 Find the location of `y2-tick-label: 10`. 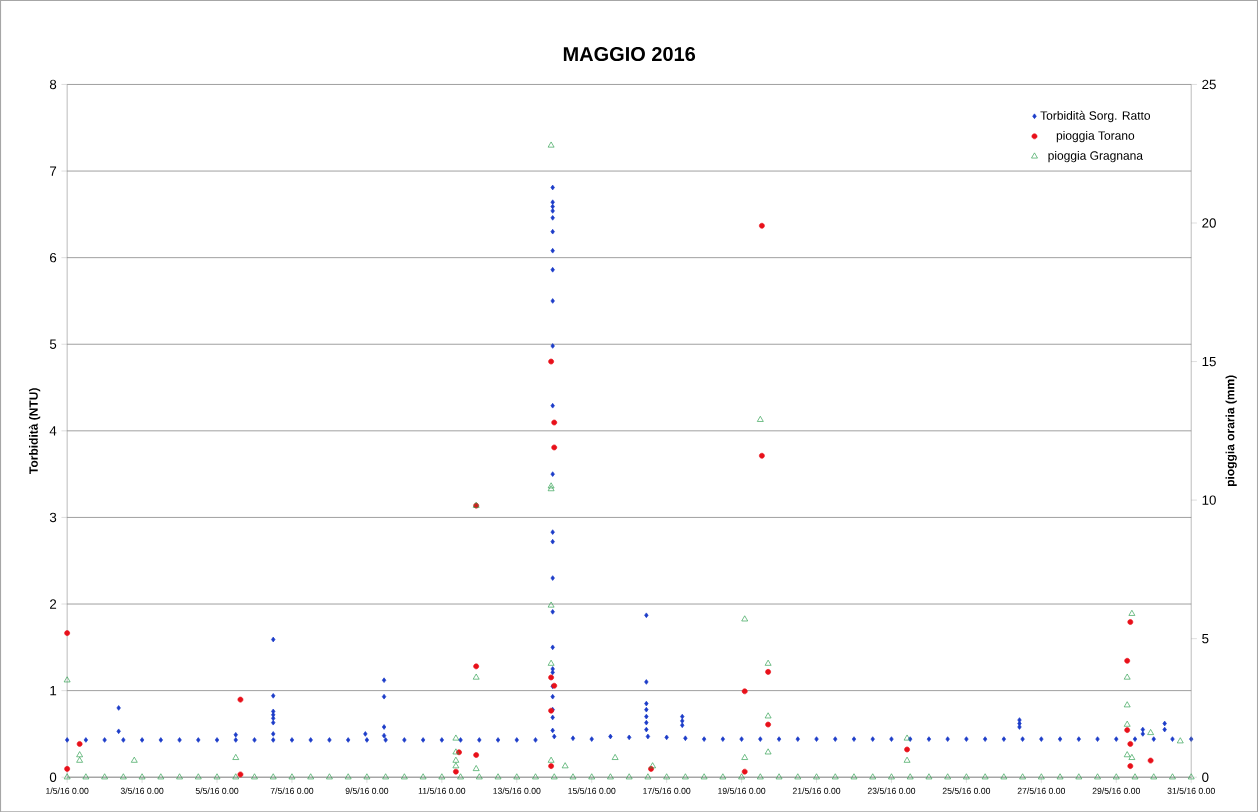

y2-tick-label: 10 is located at coordinates (1209, 500).